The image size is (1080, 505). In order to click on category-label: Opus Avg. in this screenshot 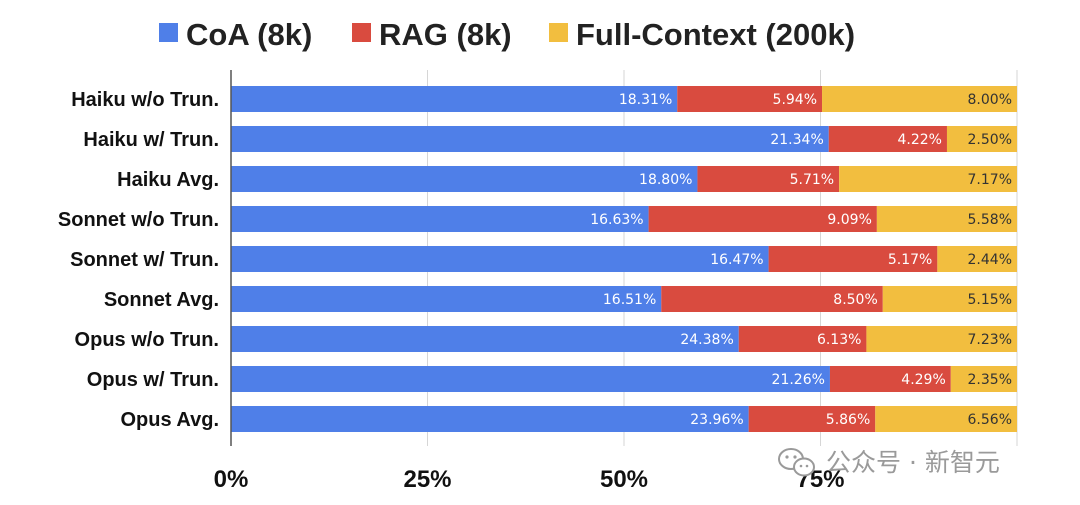, I will do `click(169, 420)`.